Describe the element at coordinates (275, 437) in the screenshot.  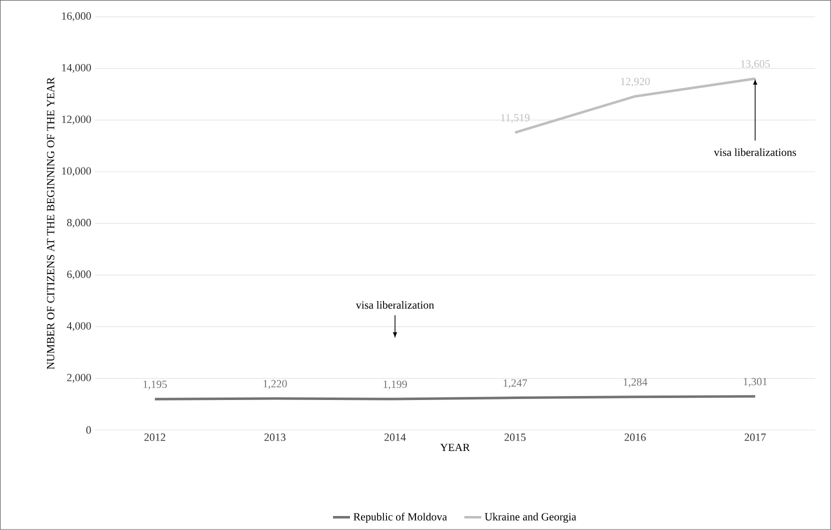
I see `x-tick-label: 2013` at that location.